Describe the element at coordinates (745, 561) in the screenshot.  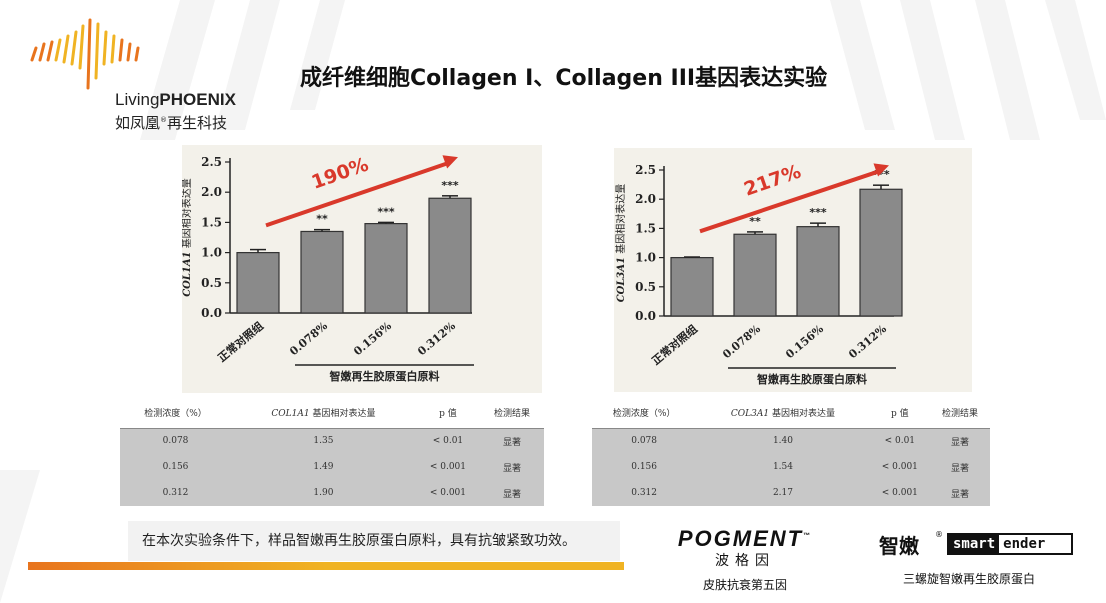
I see `pogment-cn: 波格因` at that location.